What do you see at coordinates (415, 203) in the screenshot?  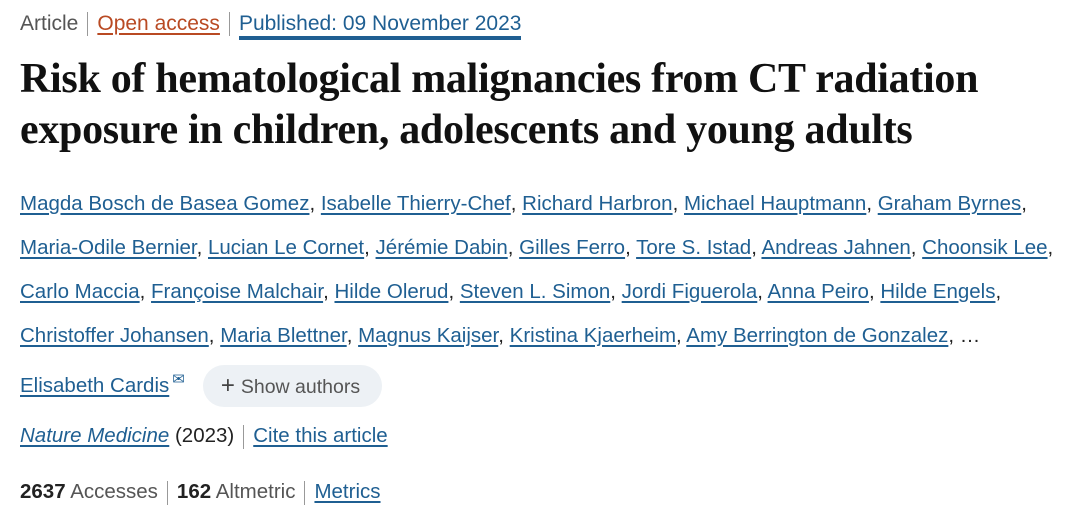 I see `author-link: Isabelle Thierry-Chef` at bounding box center [415, 203].